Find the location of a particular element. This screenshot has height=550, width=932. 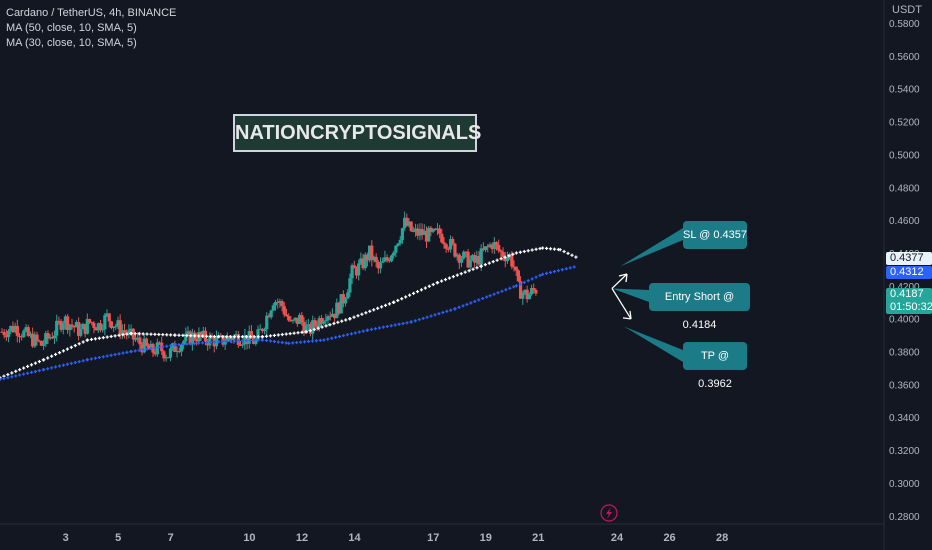

price-tick-label: 0.2800 is located at coordinates (904, 517).